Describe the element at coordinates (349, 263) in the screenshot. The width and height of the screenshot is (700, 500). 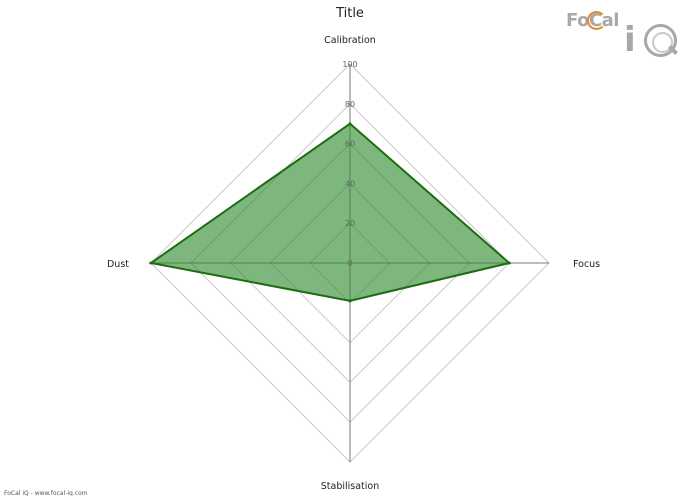
I see `tick-label-0: 0` at that location.